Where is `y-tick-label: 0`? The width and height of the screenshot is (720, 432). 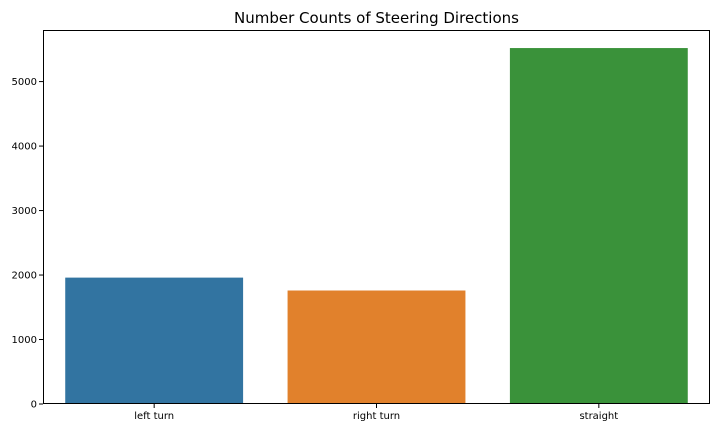
y-tick-label: 0 is located at coordinates (34, 405).